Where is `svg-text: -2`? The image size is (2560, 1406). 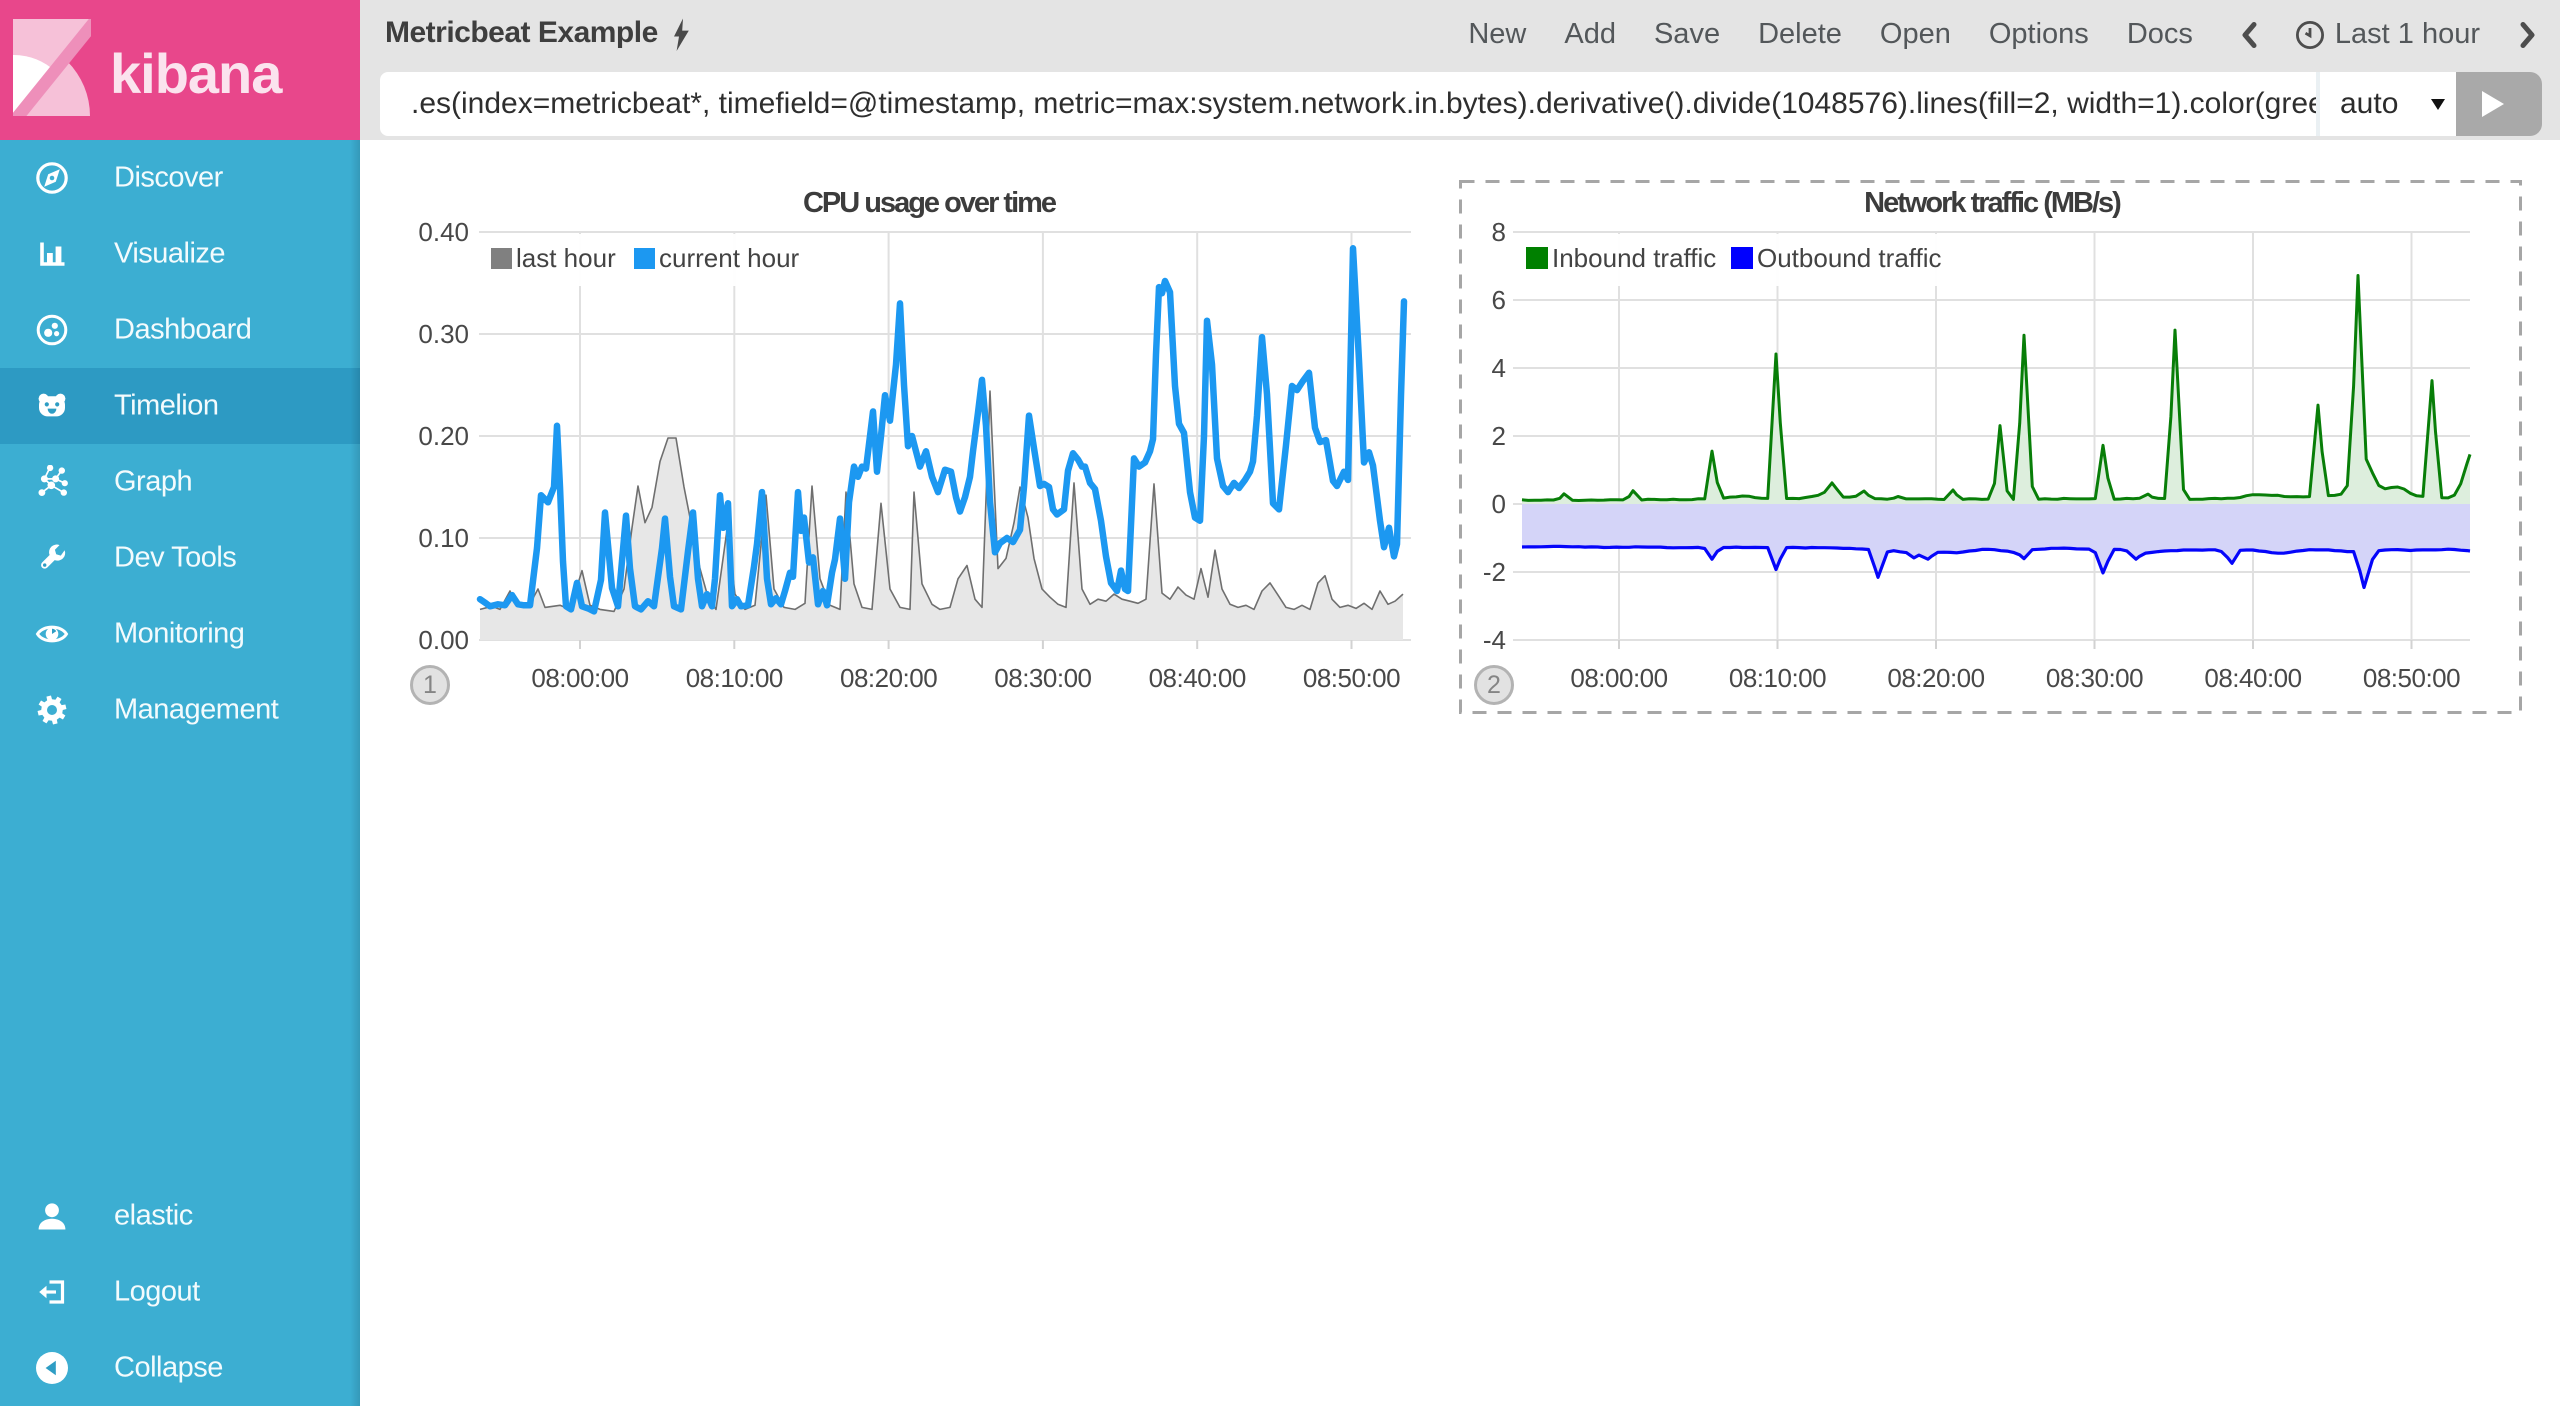 svg-text: -2 is located at coordinates (1494, 572).